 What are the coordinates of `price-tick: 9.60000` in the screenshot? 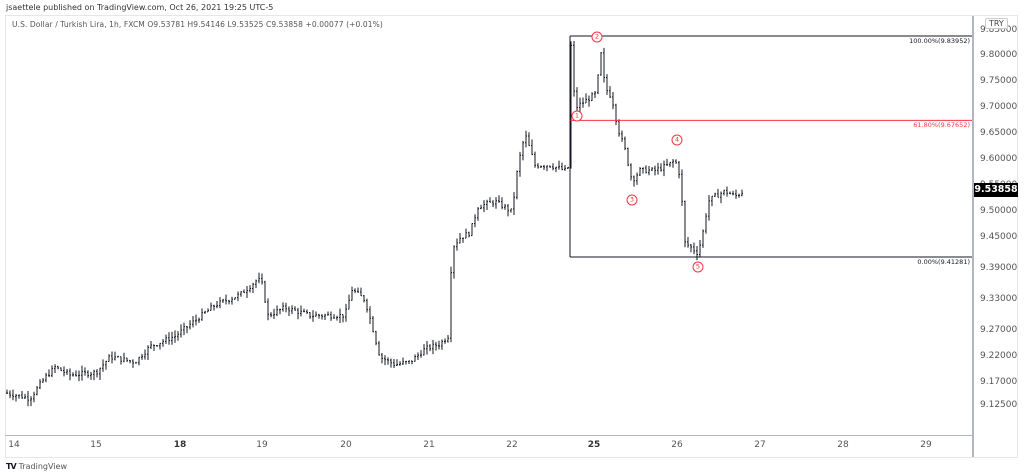 It's located at (999, 159).